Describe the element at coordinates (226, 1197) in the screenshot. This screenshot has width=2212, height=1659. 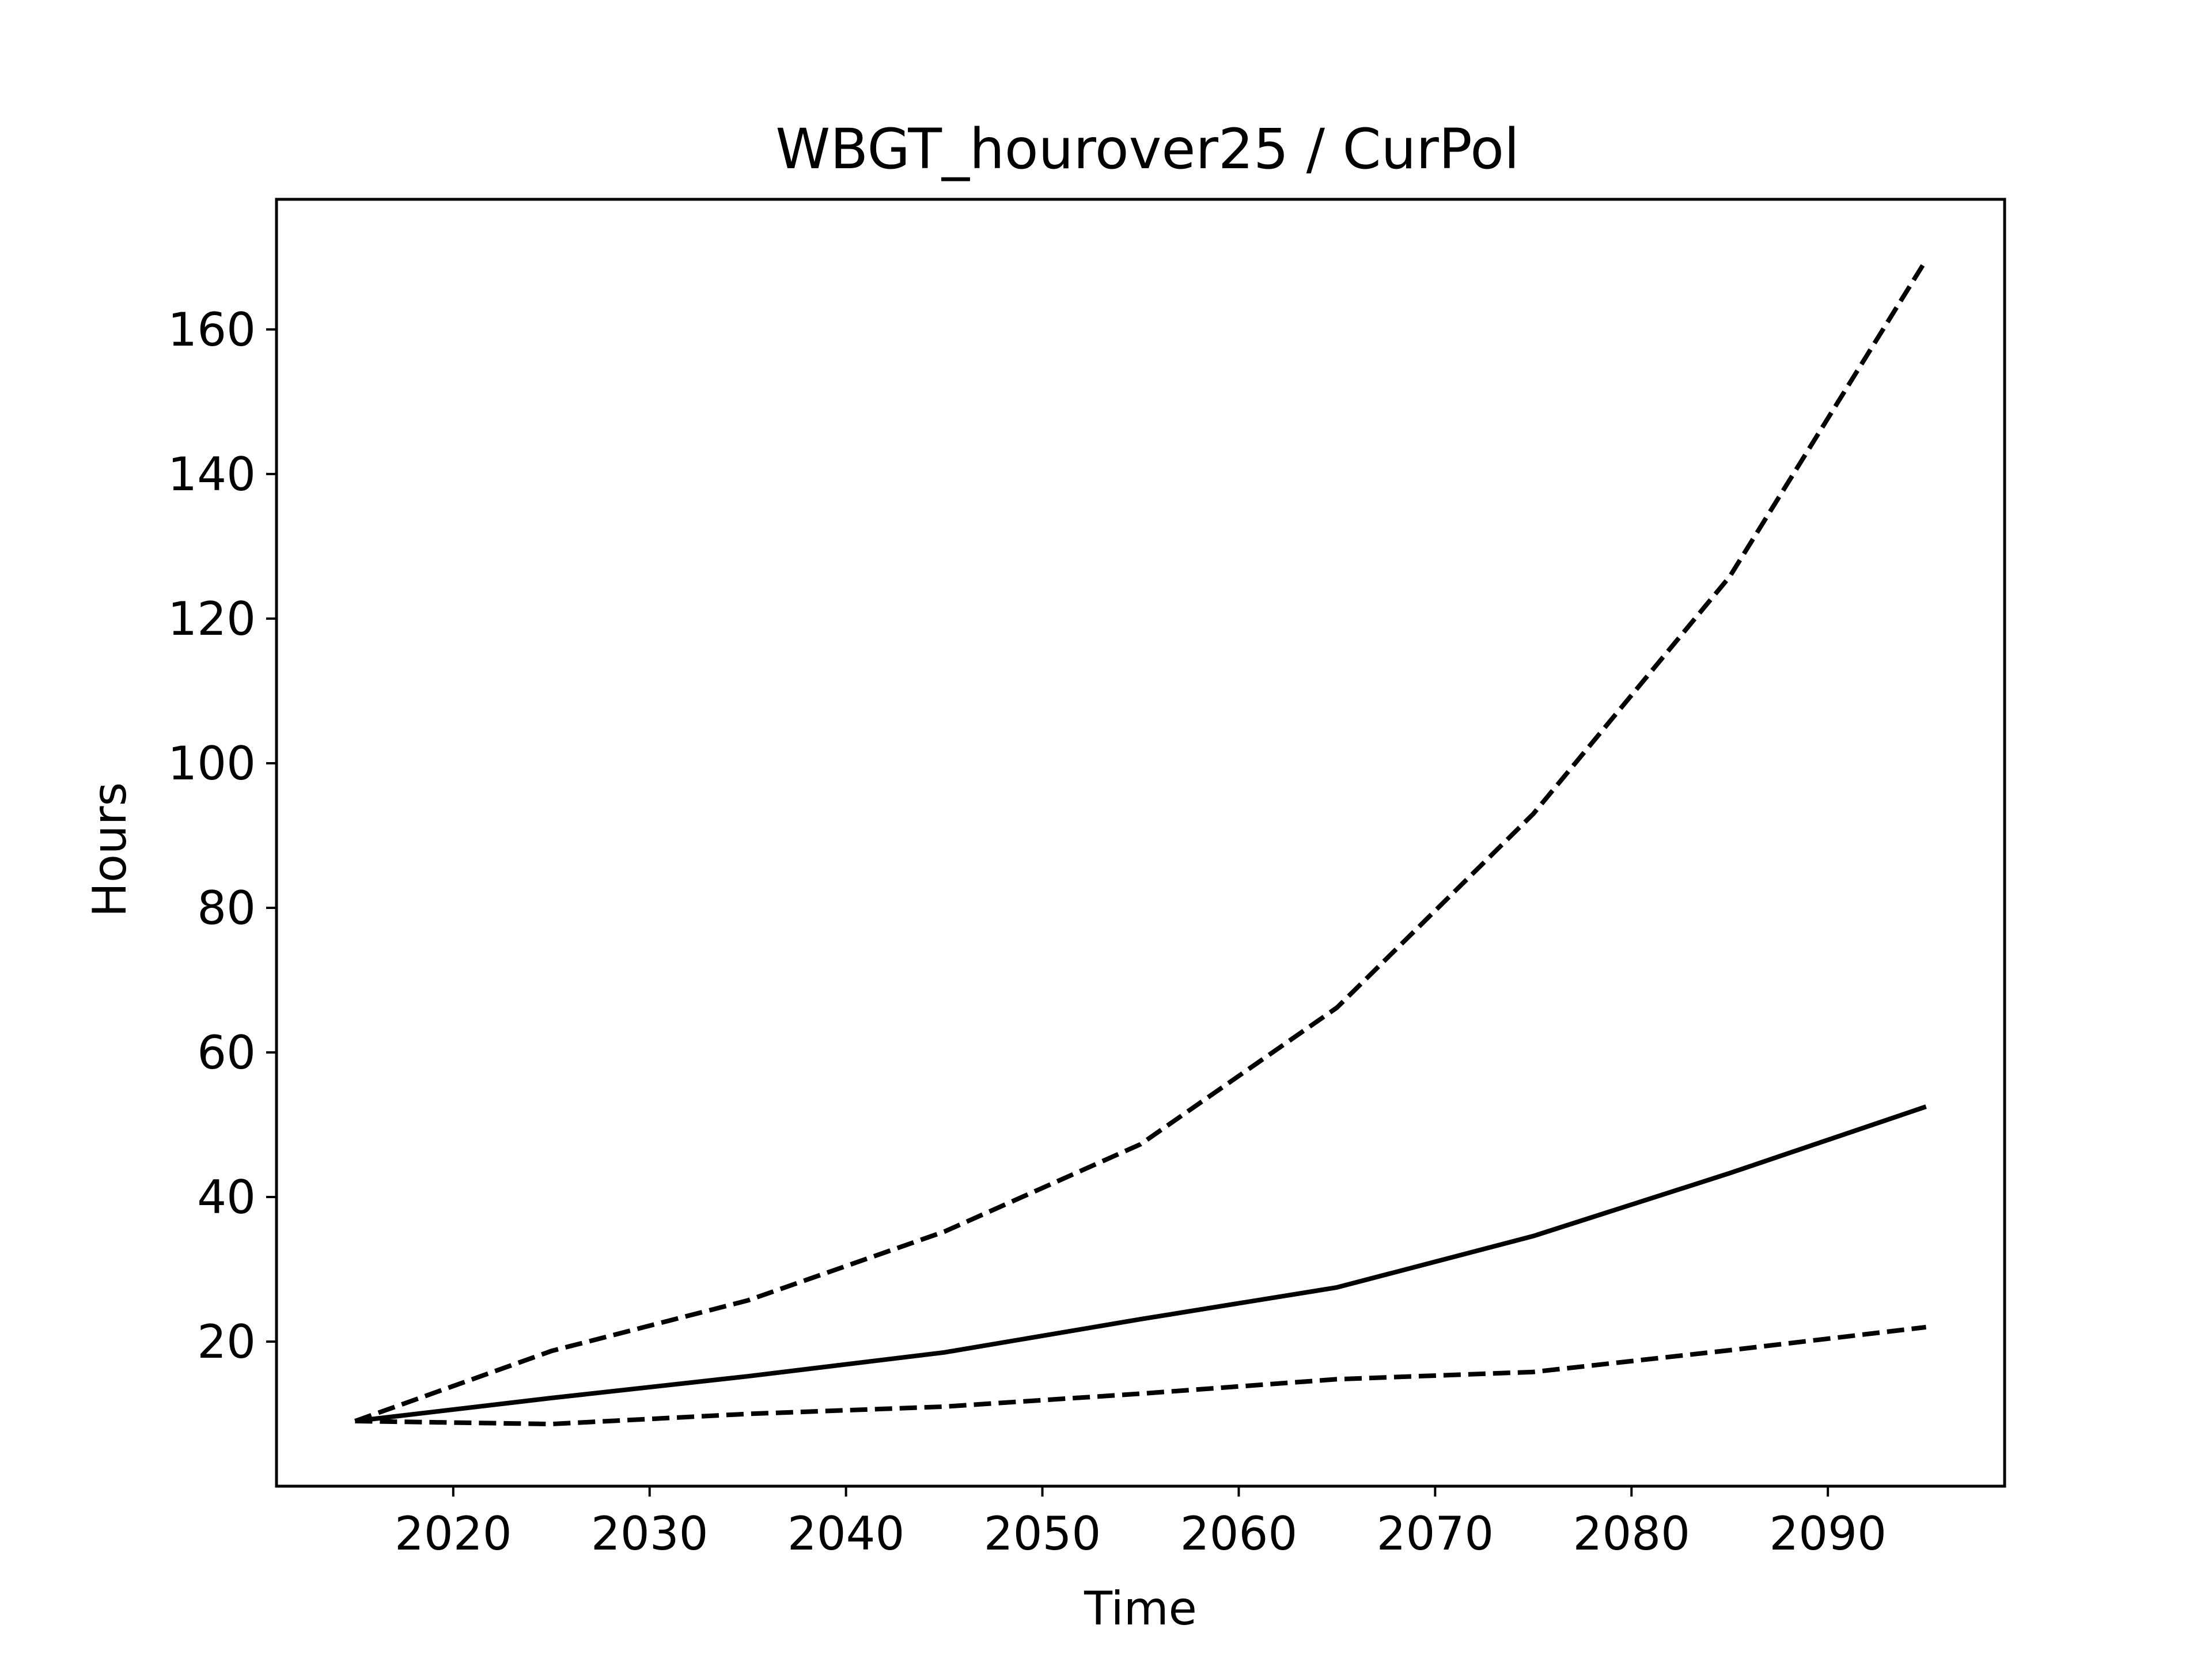
I see `y-tick-label: 40` at that location.